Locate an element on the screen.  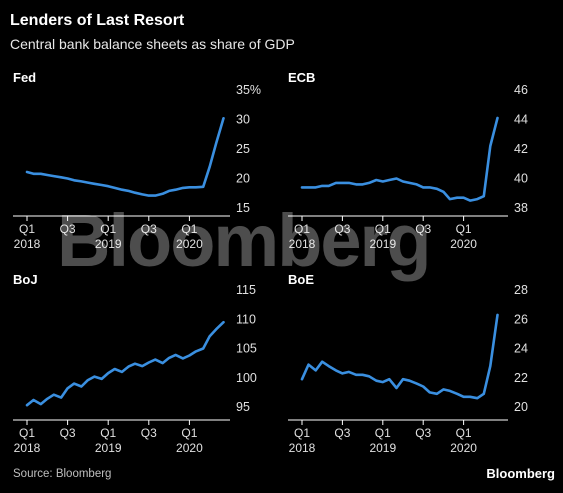
panel-title: ECB is located at coordinates (301, 77).